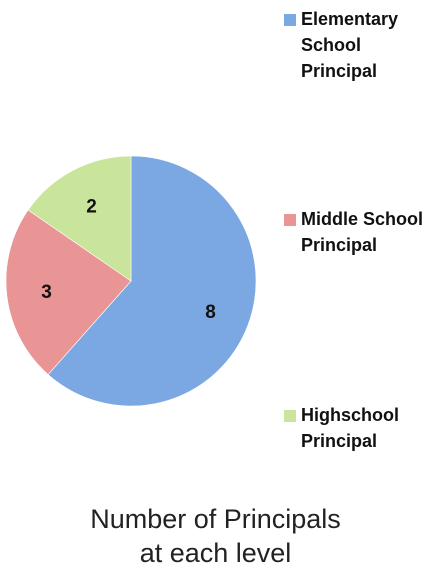  What do you see at coordinates (290, 220) in the screenshot?
I see `legend-swatch-middle-school` at bounding box center [290, 220].